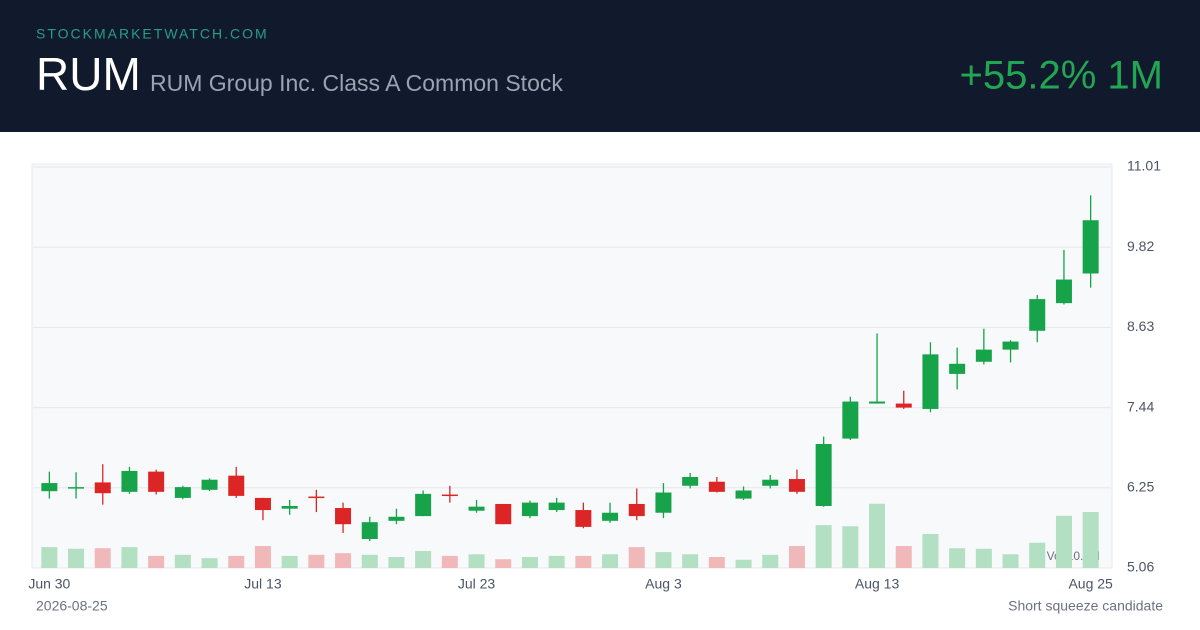 This screenshot has height=630, width=1200. Describe the element at coordinates (72, 606) in the screenshot. I see `date: 2026-08-25` at that location.